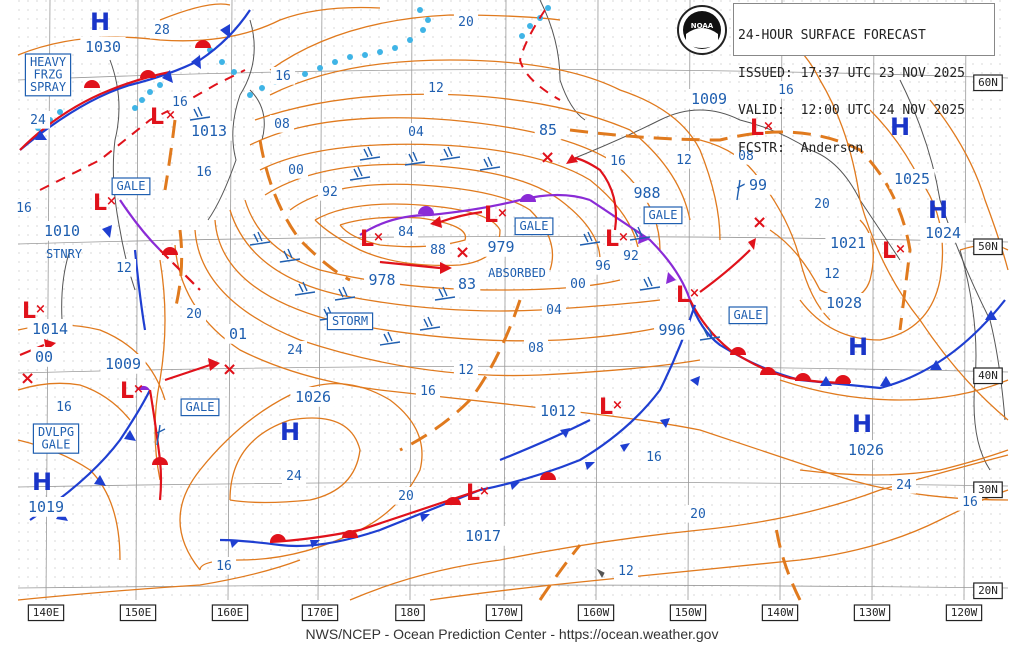 The height and width of the screenshot is (652, 1024). Describe the element at coordinates (64, 254) in the screenshot. I see `warning-label: STNRY` at that location.